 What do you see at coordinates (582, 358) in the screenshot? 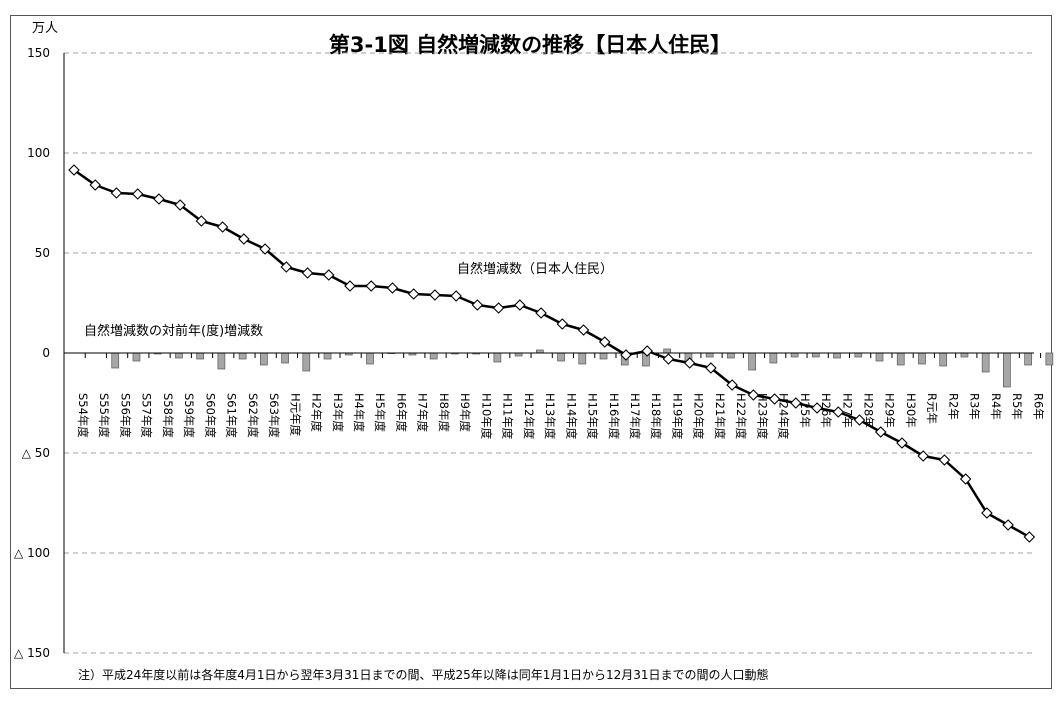
I see `bar-H14年度` at bounding box center [582, 358].